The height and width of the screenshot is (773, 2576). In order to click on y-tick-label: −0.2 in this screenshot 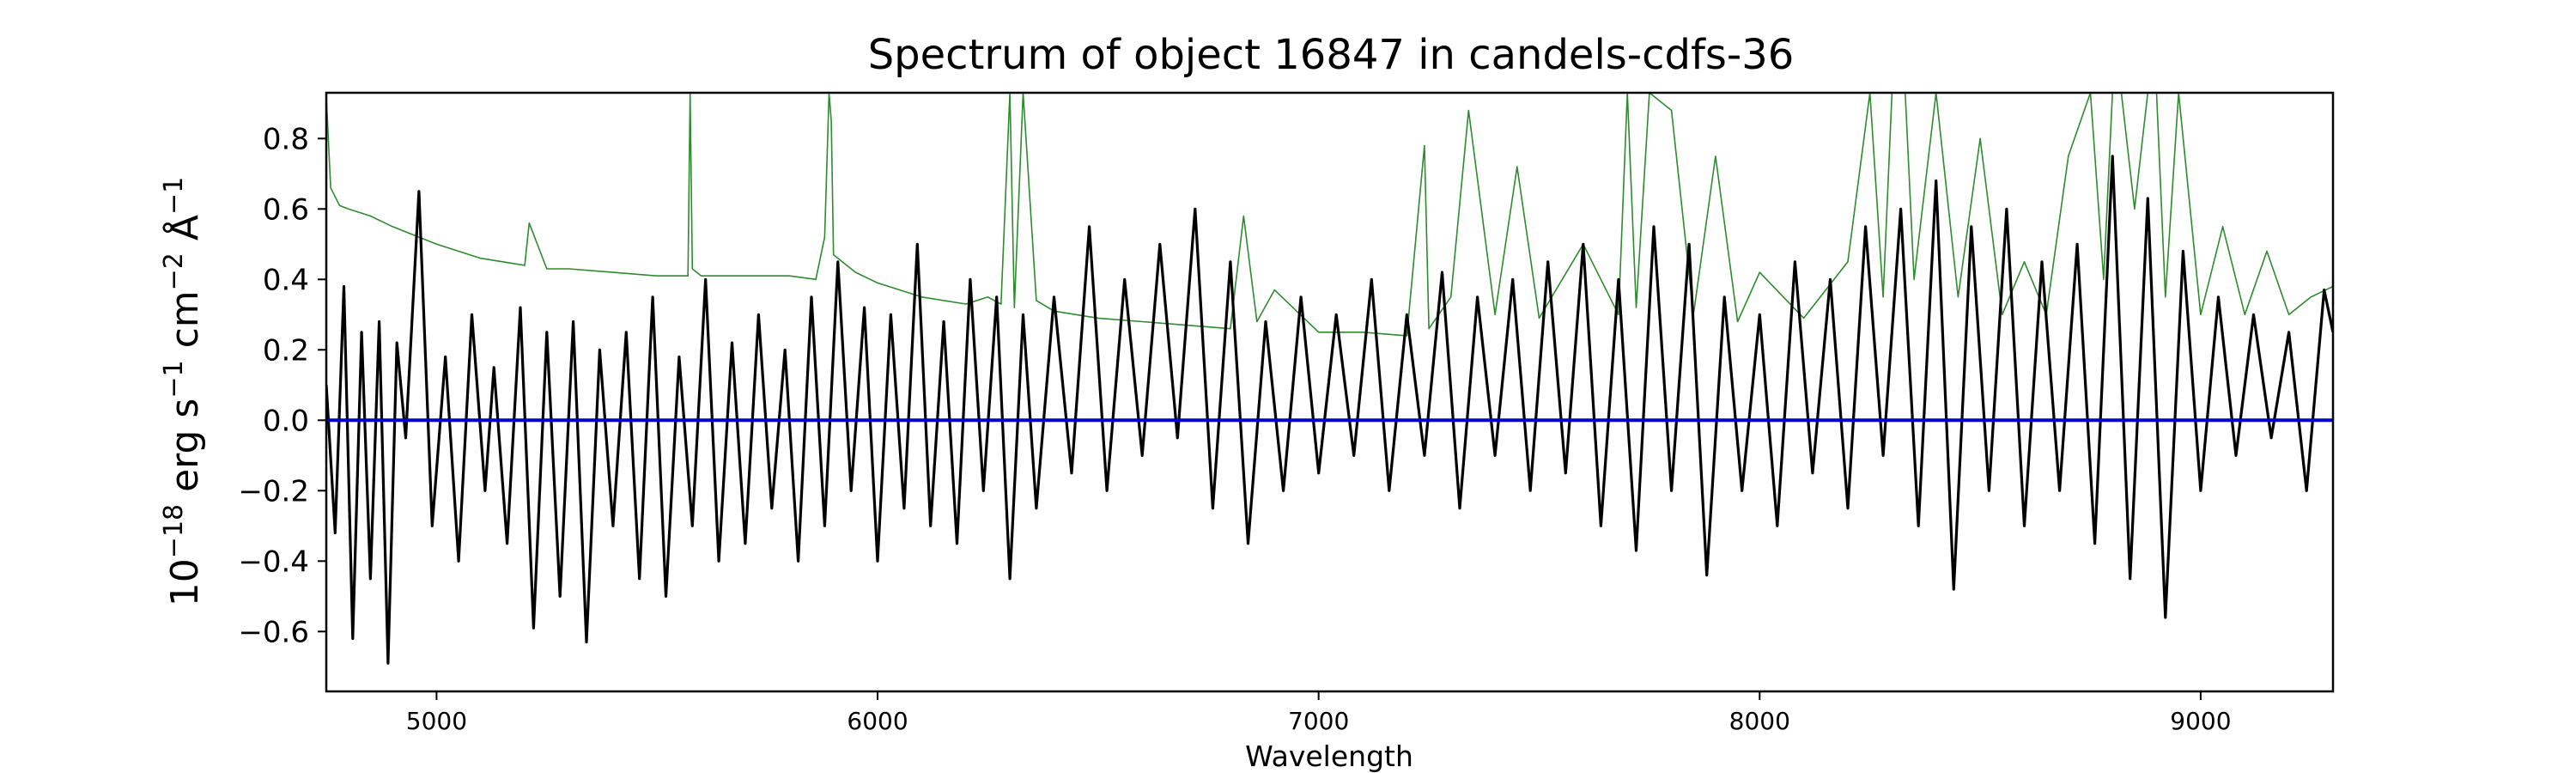, I will do `click(273, 491)`.